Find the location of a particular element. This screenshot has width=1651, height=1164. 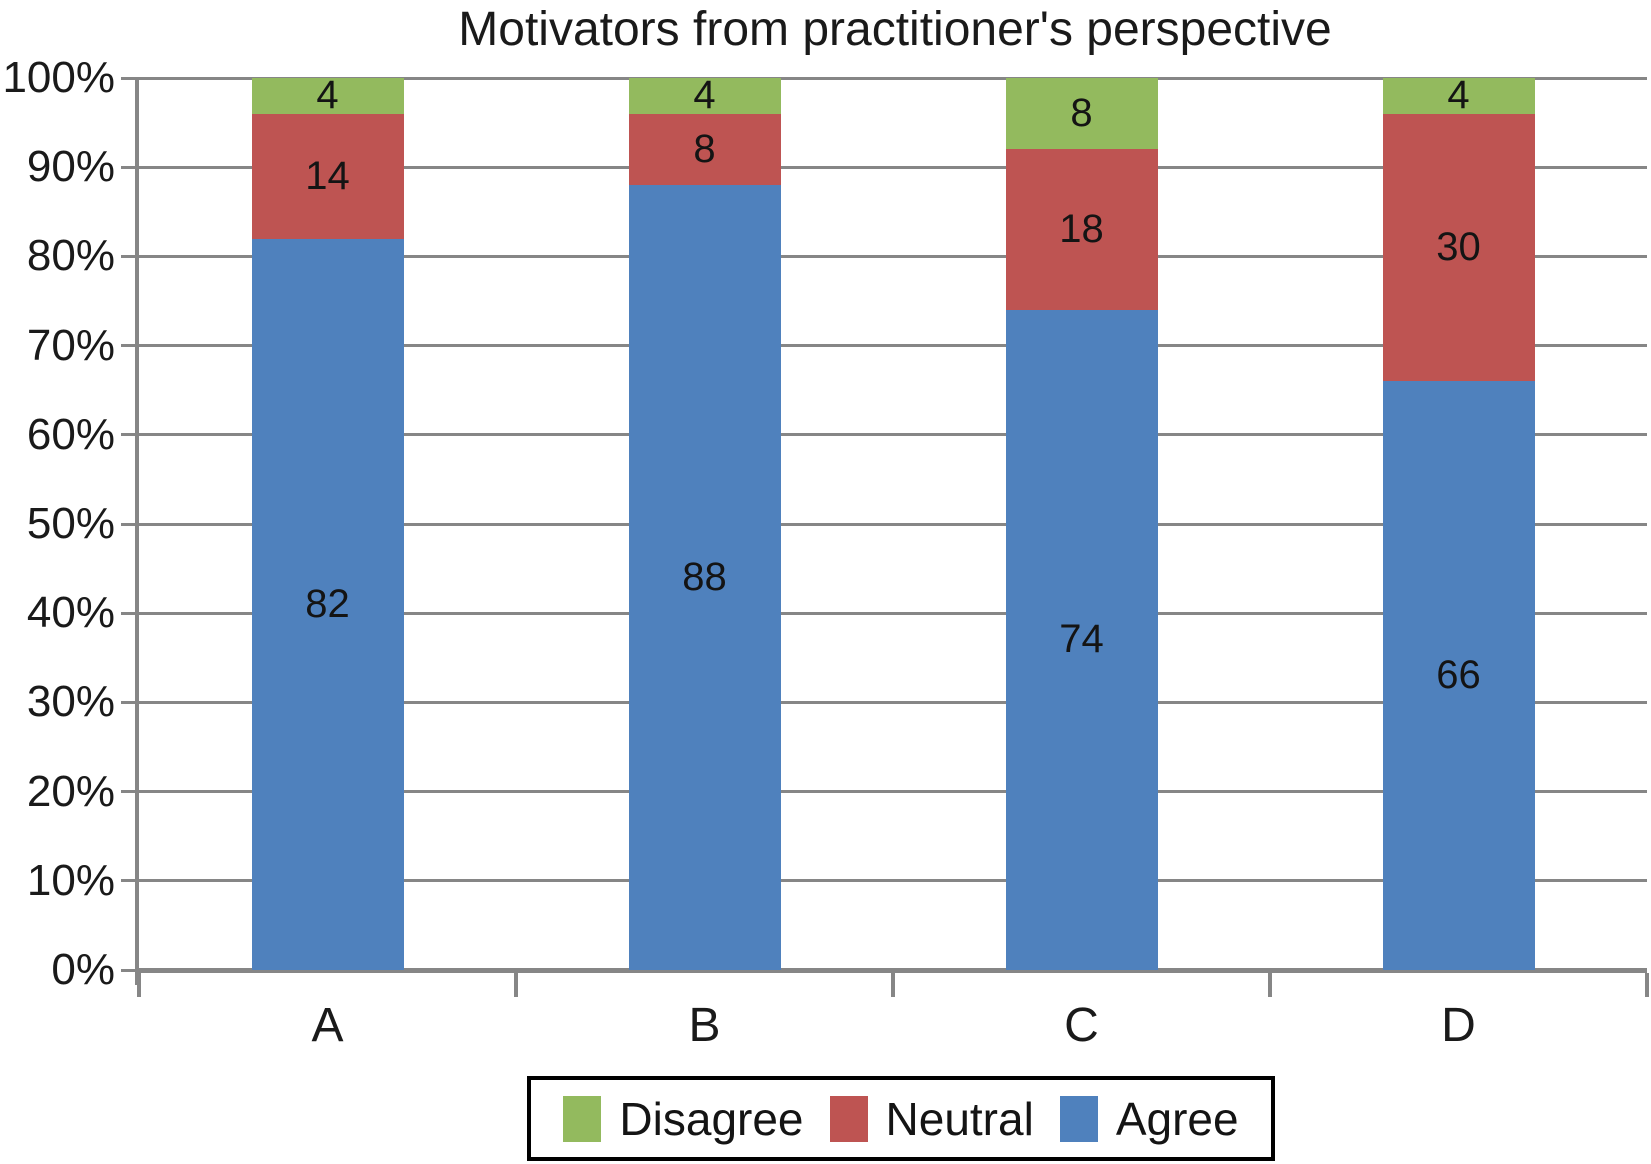

data-label: 14 is located at coordinates (327, 175).